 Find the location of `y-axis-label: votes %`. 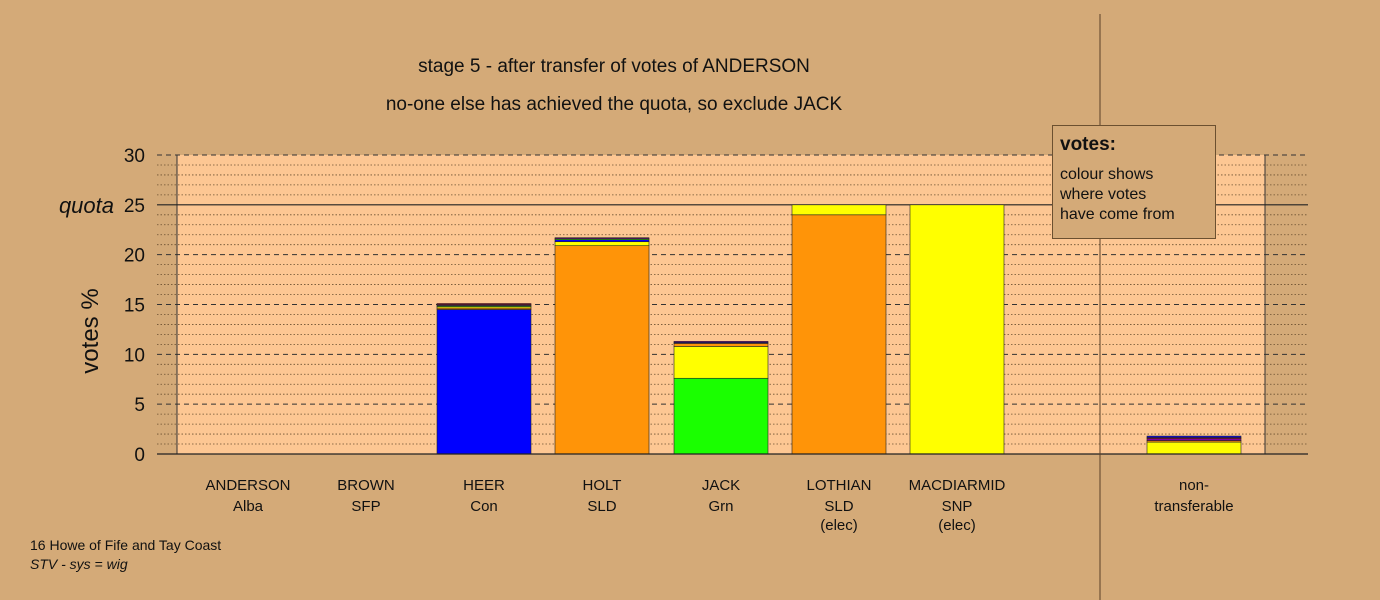

y-axis-label: votes % is located at coordinates (90, 330).